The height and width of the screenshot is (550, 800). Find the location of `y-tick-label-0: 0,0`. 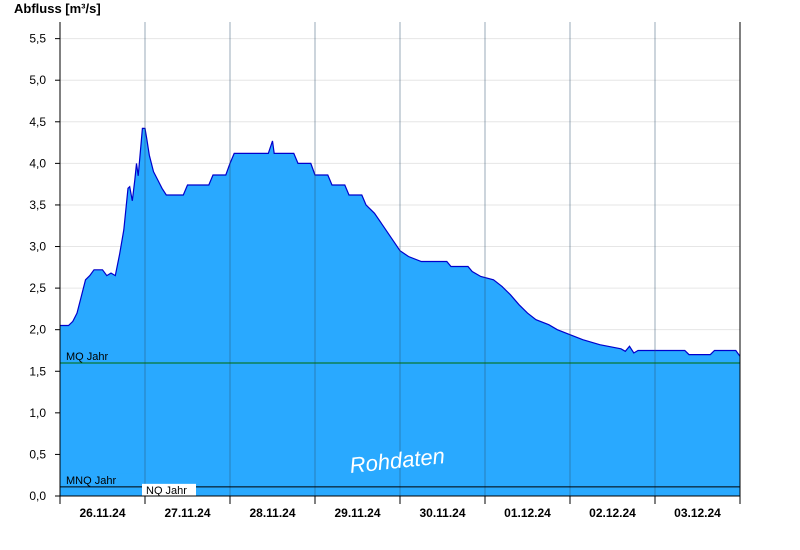

y-tick-label-0: 0,0 is located at coordinates (37, 496).